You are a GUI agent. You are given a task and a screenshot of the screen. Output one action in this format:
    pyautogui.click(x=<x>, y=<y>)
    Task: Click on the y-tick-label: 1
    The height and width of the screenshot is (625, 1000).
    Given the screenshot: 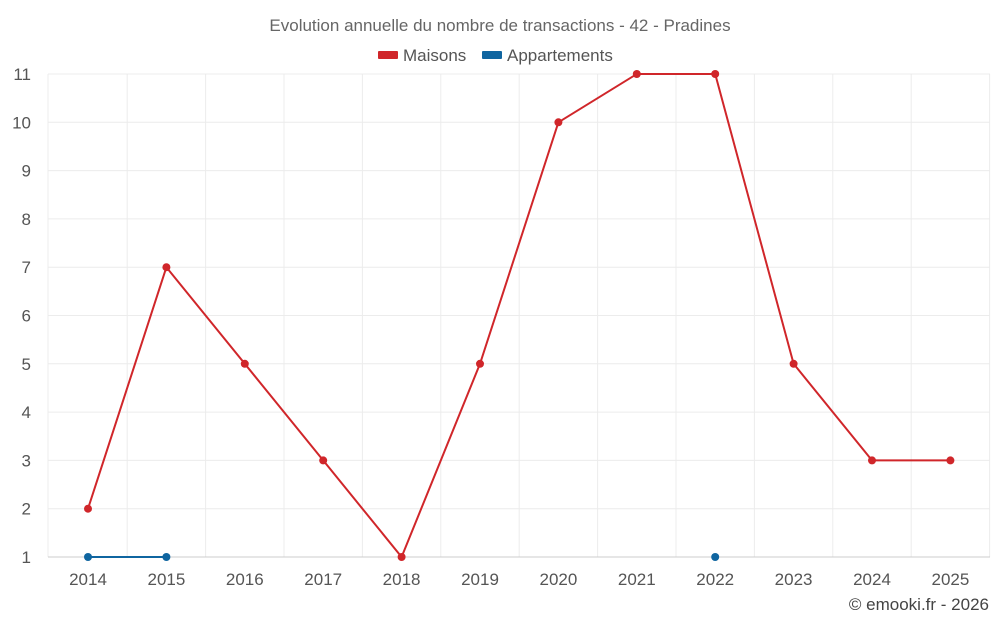 What is the action you would take?
    pyautogui.click(x=26, y=557)
    